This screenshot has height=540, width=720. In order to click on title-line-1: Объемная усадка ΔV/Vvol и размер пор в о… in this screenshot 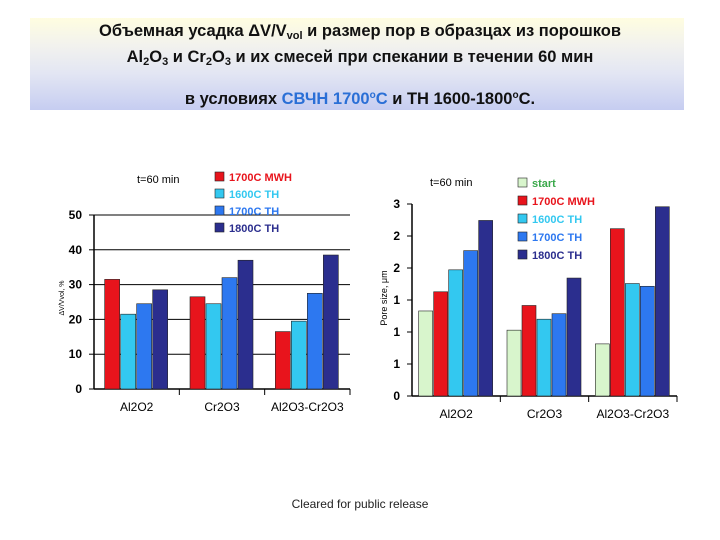, I will do `click(360, 32)`.